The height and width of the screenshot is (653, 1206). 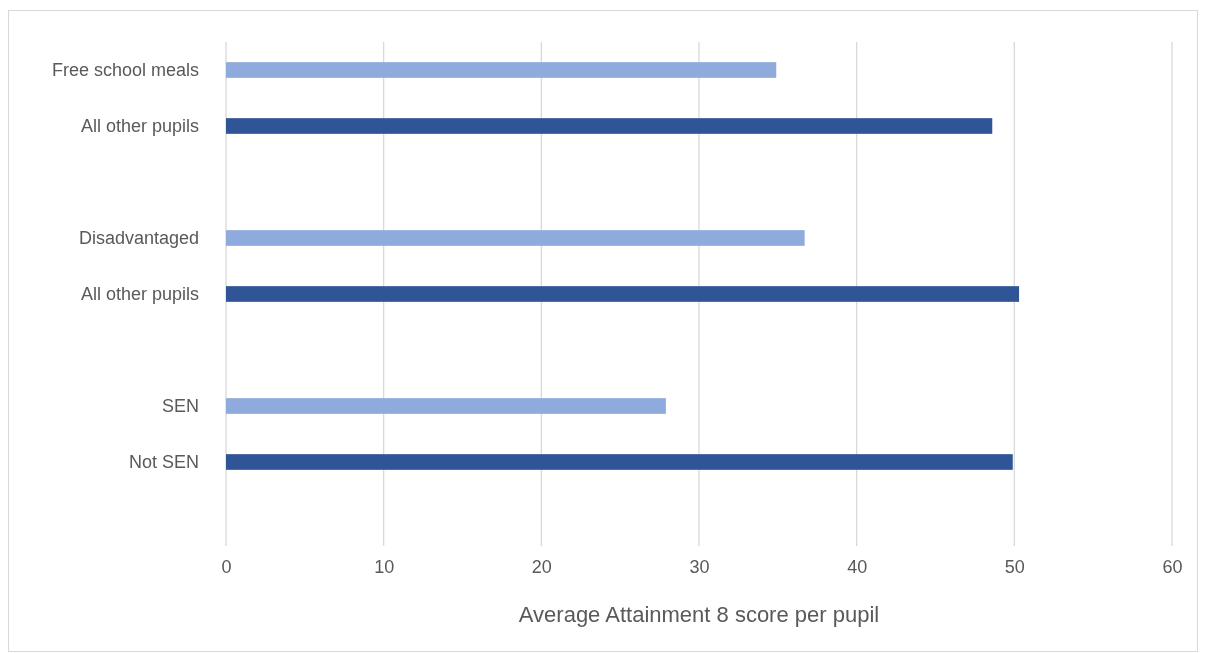 What do you see at coordinates (1172, 566) in the screenshot?
I see `x-tick-label: 60` at bounding box center [1172, 566].